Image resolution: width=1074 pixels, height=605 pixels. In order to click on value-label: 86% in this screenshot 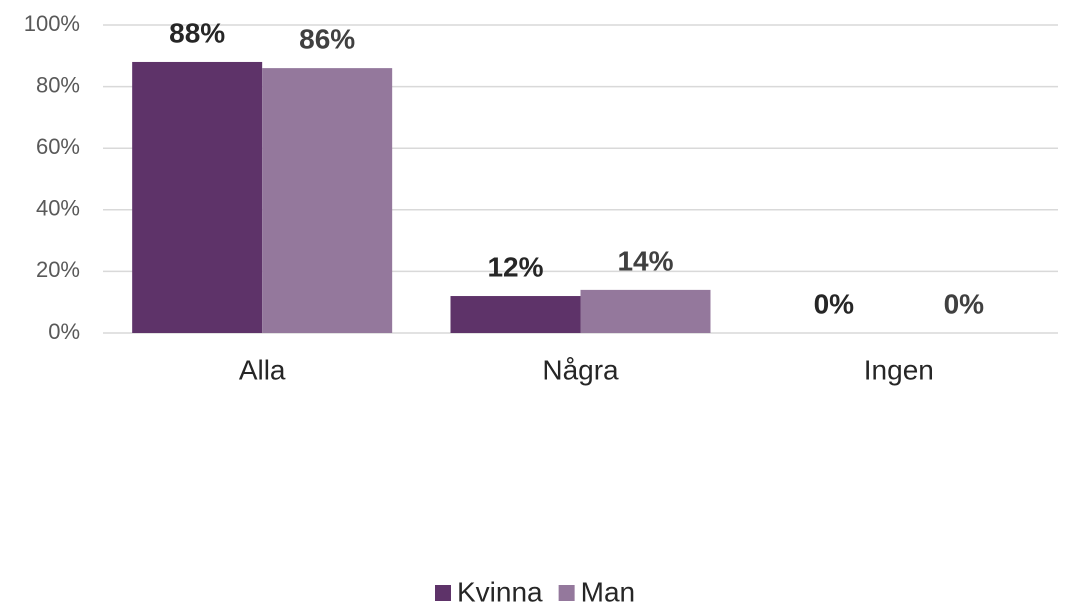, I will do `click(327, 39)`.